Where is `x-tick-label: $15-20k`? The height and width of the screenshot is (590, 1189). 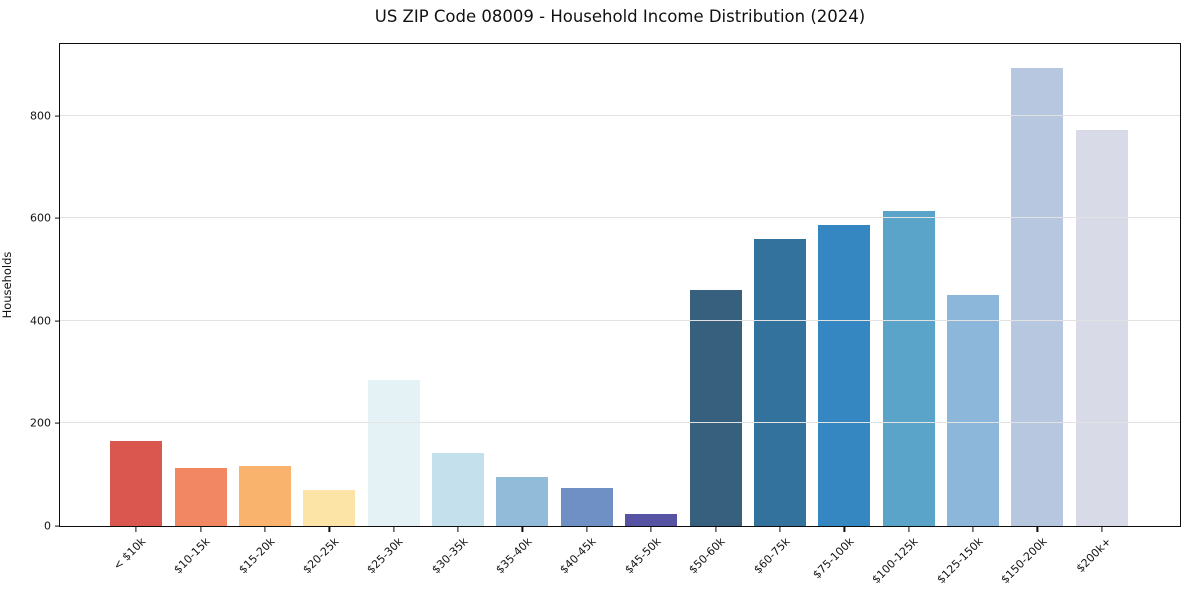
x-tick-label: $15-20k is located at coordinates (256, 556).